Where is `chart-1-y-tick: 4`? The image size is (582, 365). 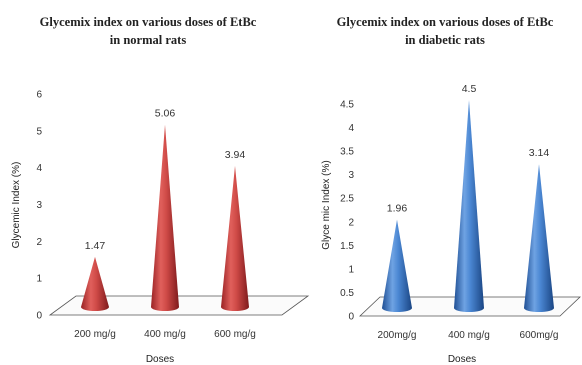 chart-1-y-tick: 4 is located at coordinates (39, 168).